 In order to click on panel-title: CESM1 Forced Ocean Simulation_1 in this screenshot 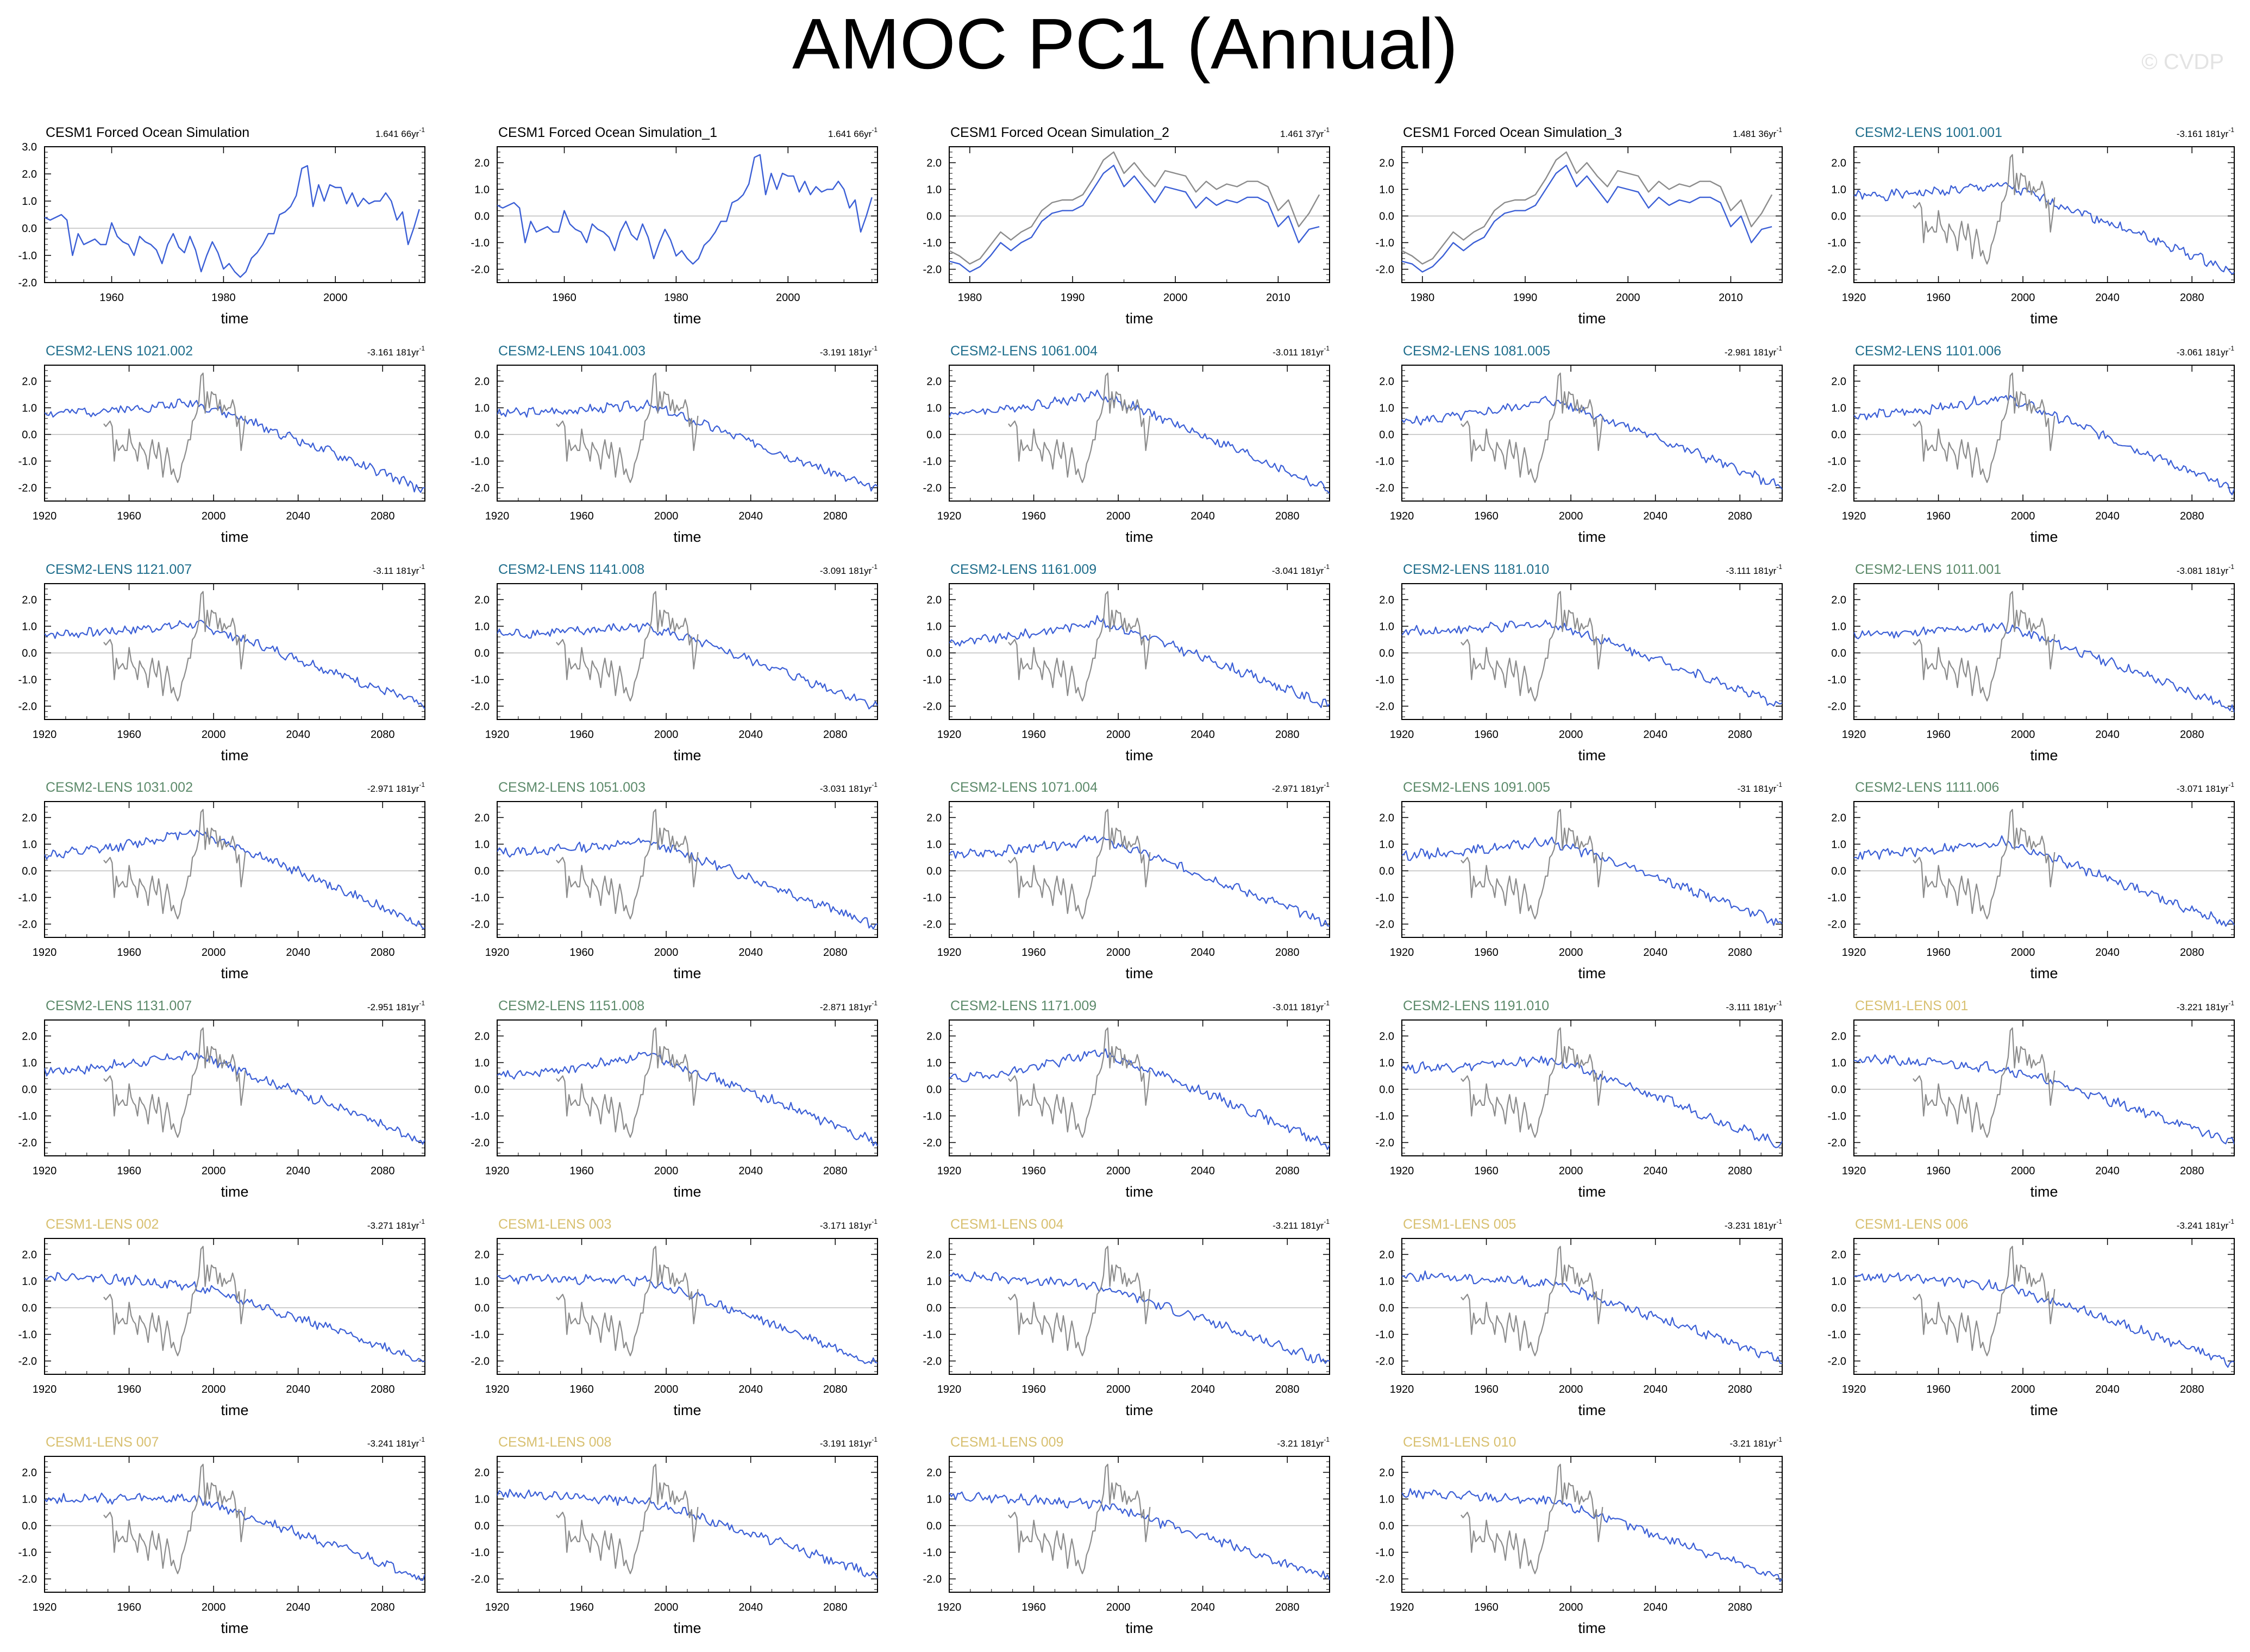, I will do `click(608, 132)`.